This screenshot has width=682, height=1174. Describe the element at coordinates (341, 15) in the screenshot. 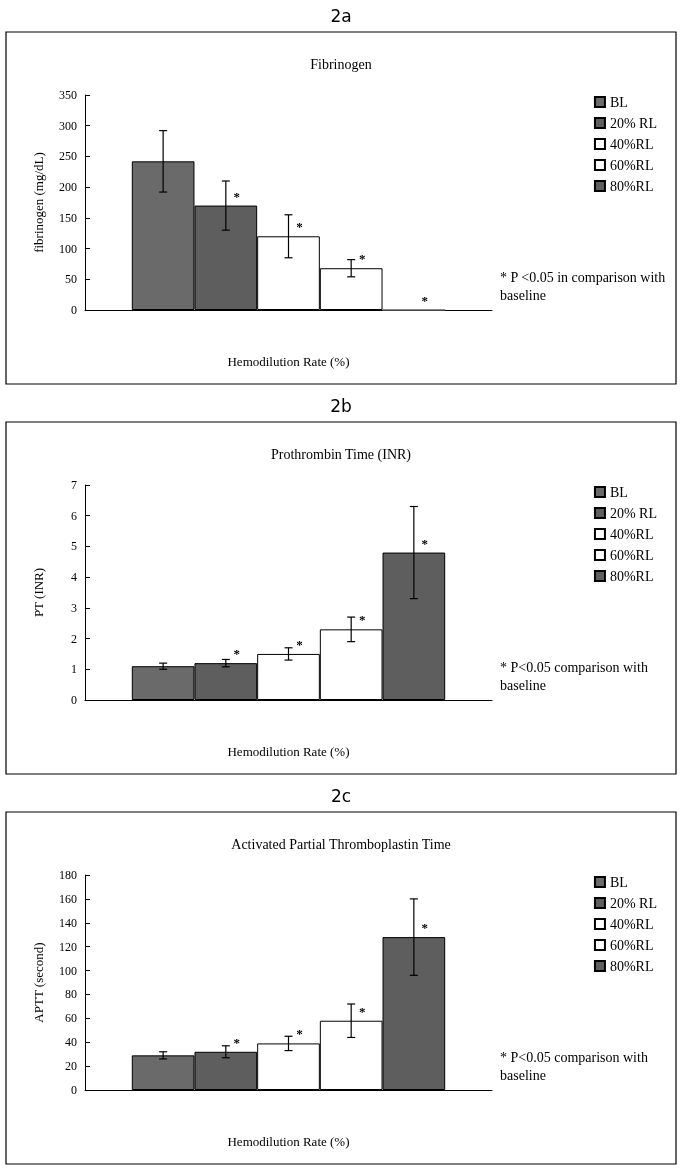

I see `chart-title: 2a` at that location.